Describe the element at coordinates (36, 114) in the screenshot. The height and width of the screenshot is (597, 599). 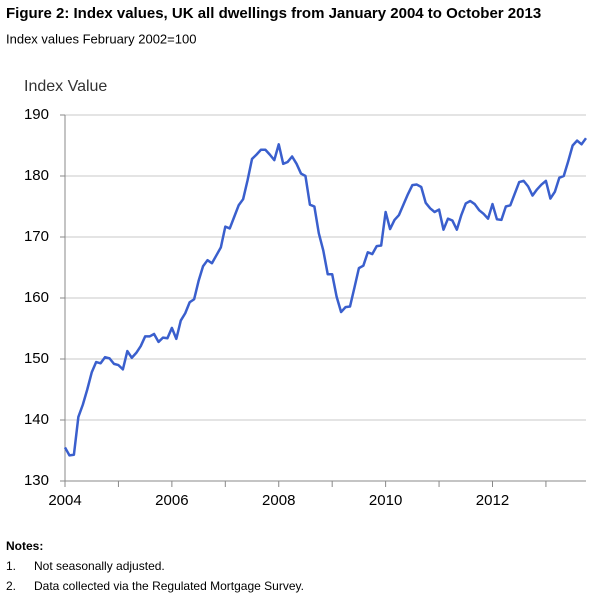
I see `y-tick-label: 190` at that location.